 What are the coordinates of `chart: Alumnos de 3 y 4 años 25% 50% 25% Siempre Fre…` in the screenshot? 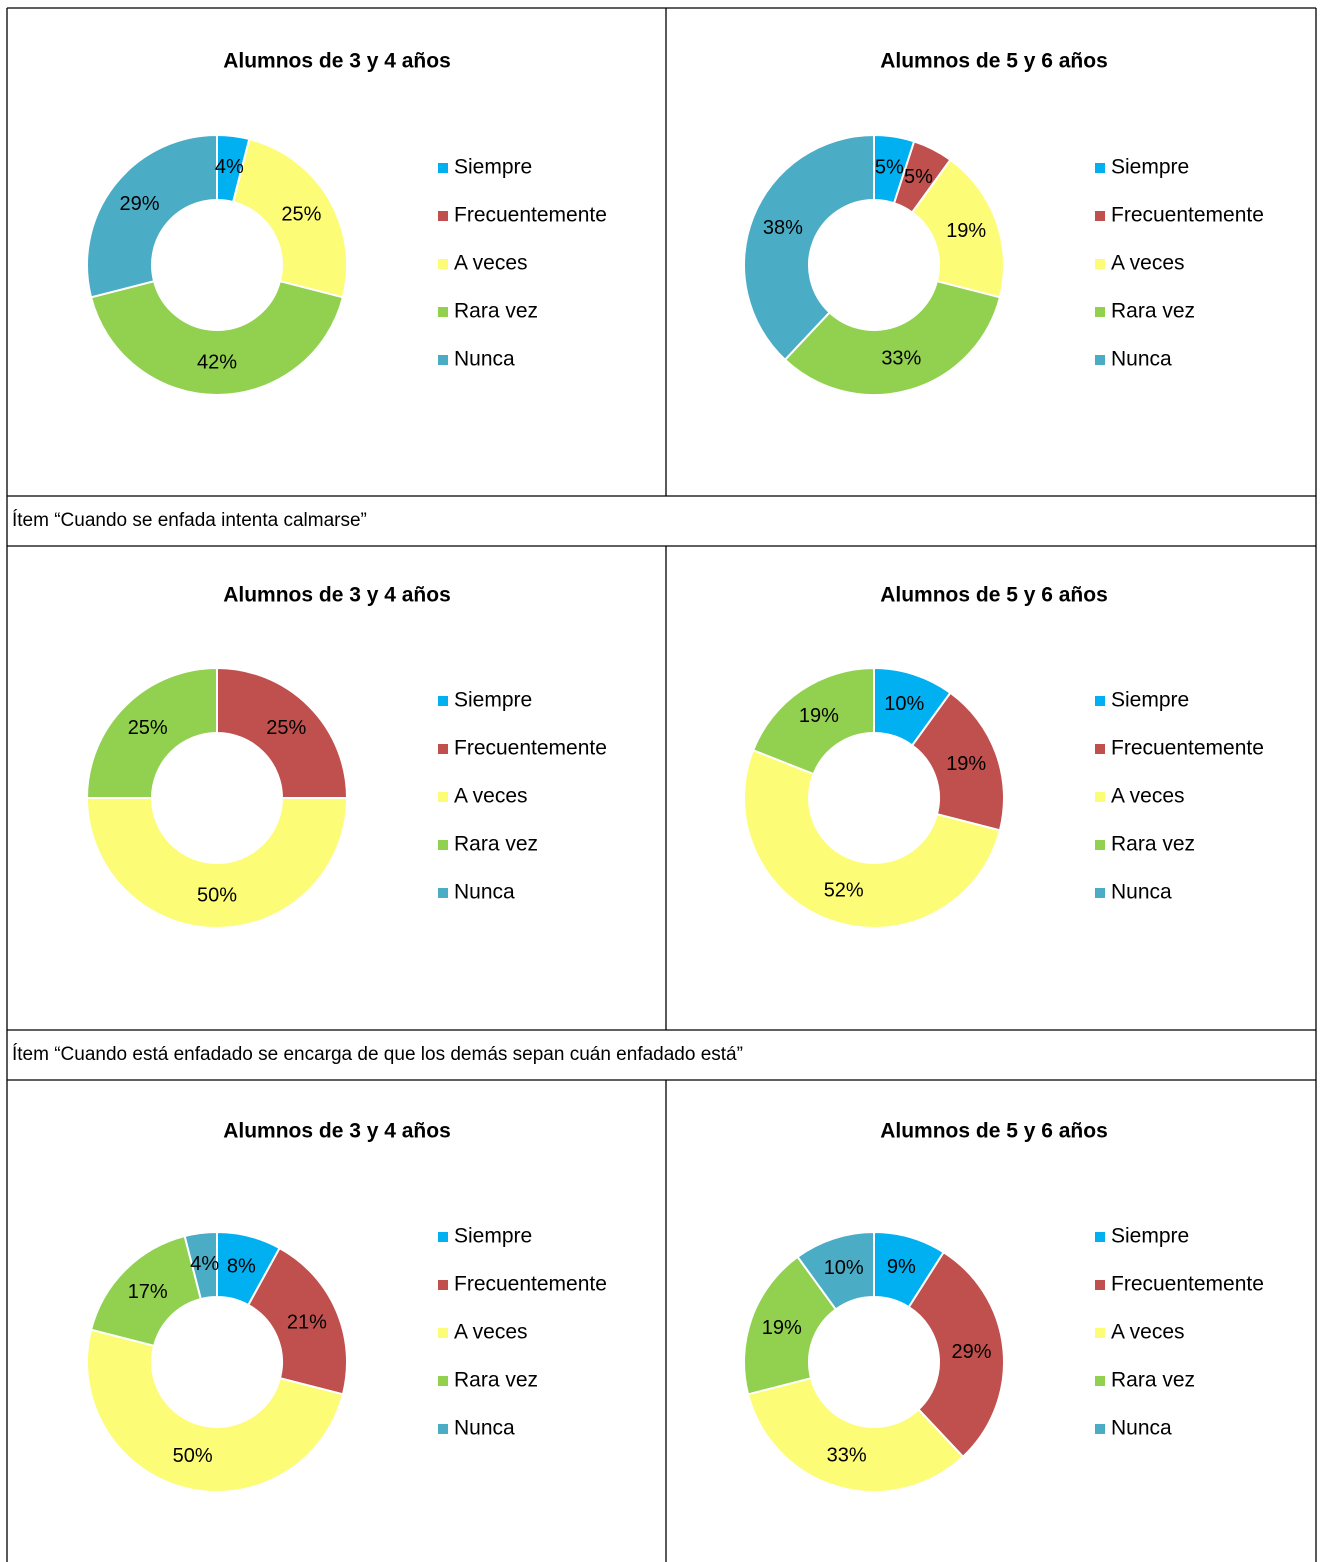 It's located at (346, 756).